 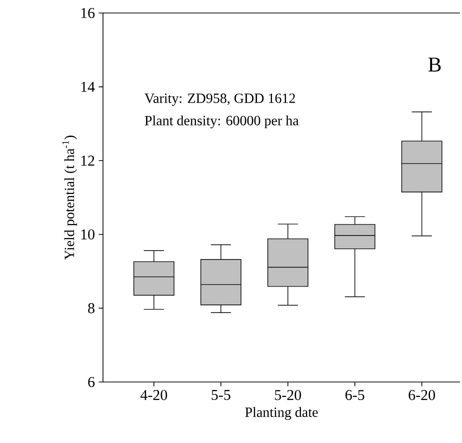 I want to click on y-tick-label: 12, so click(x=87, y=161).